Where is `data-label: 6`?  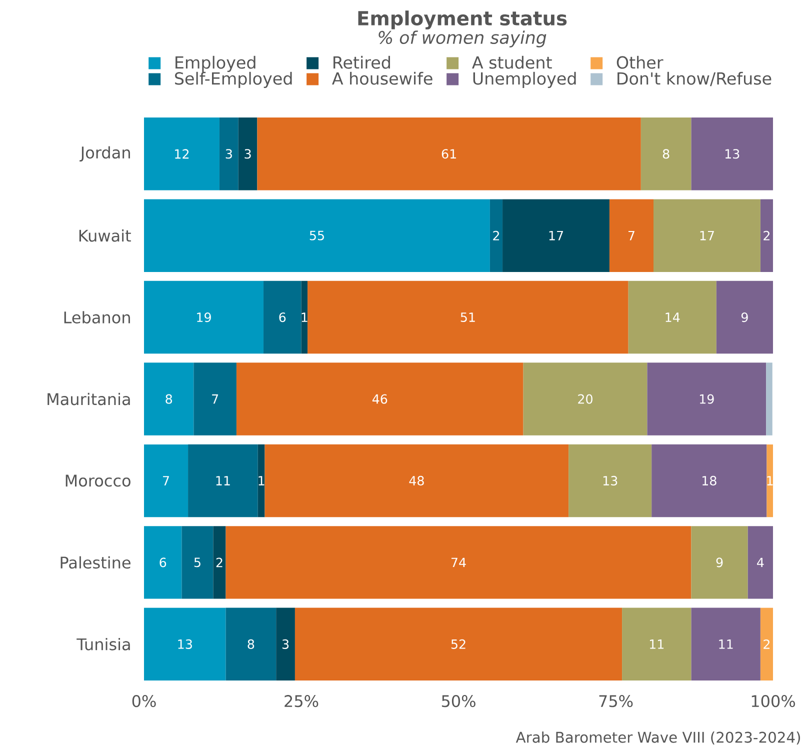 data-label: 6 is located at coordinates (163, 563).